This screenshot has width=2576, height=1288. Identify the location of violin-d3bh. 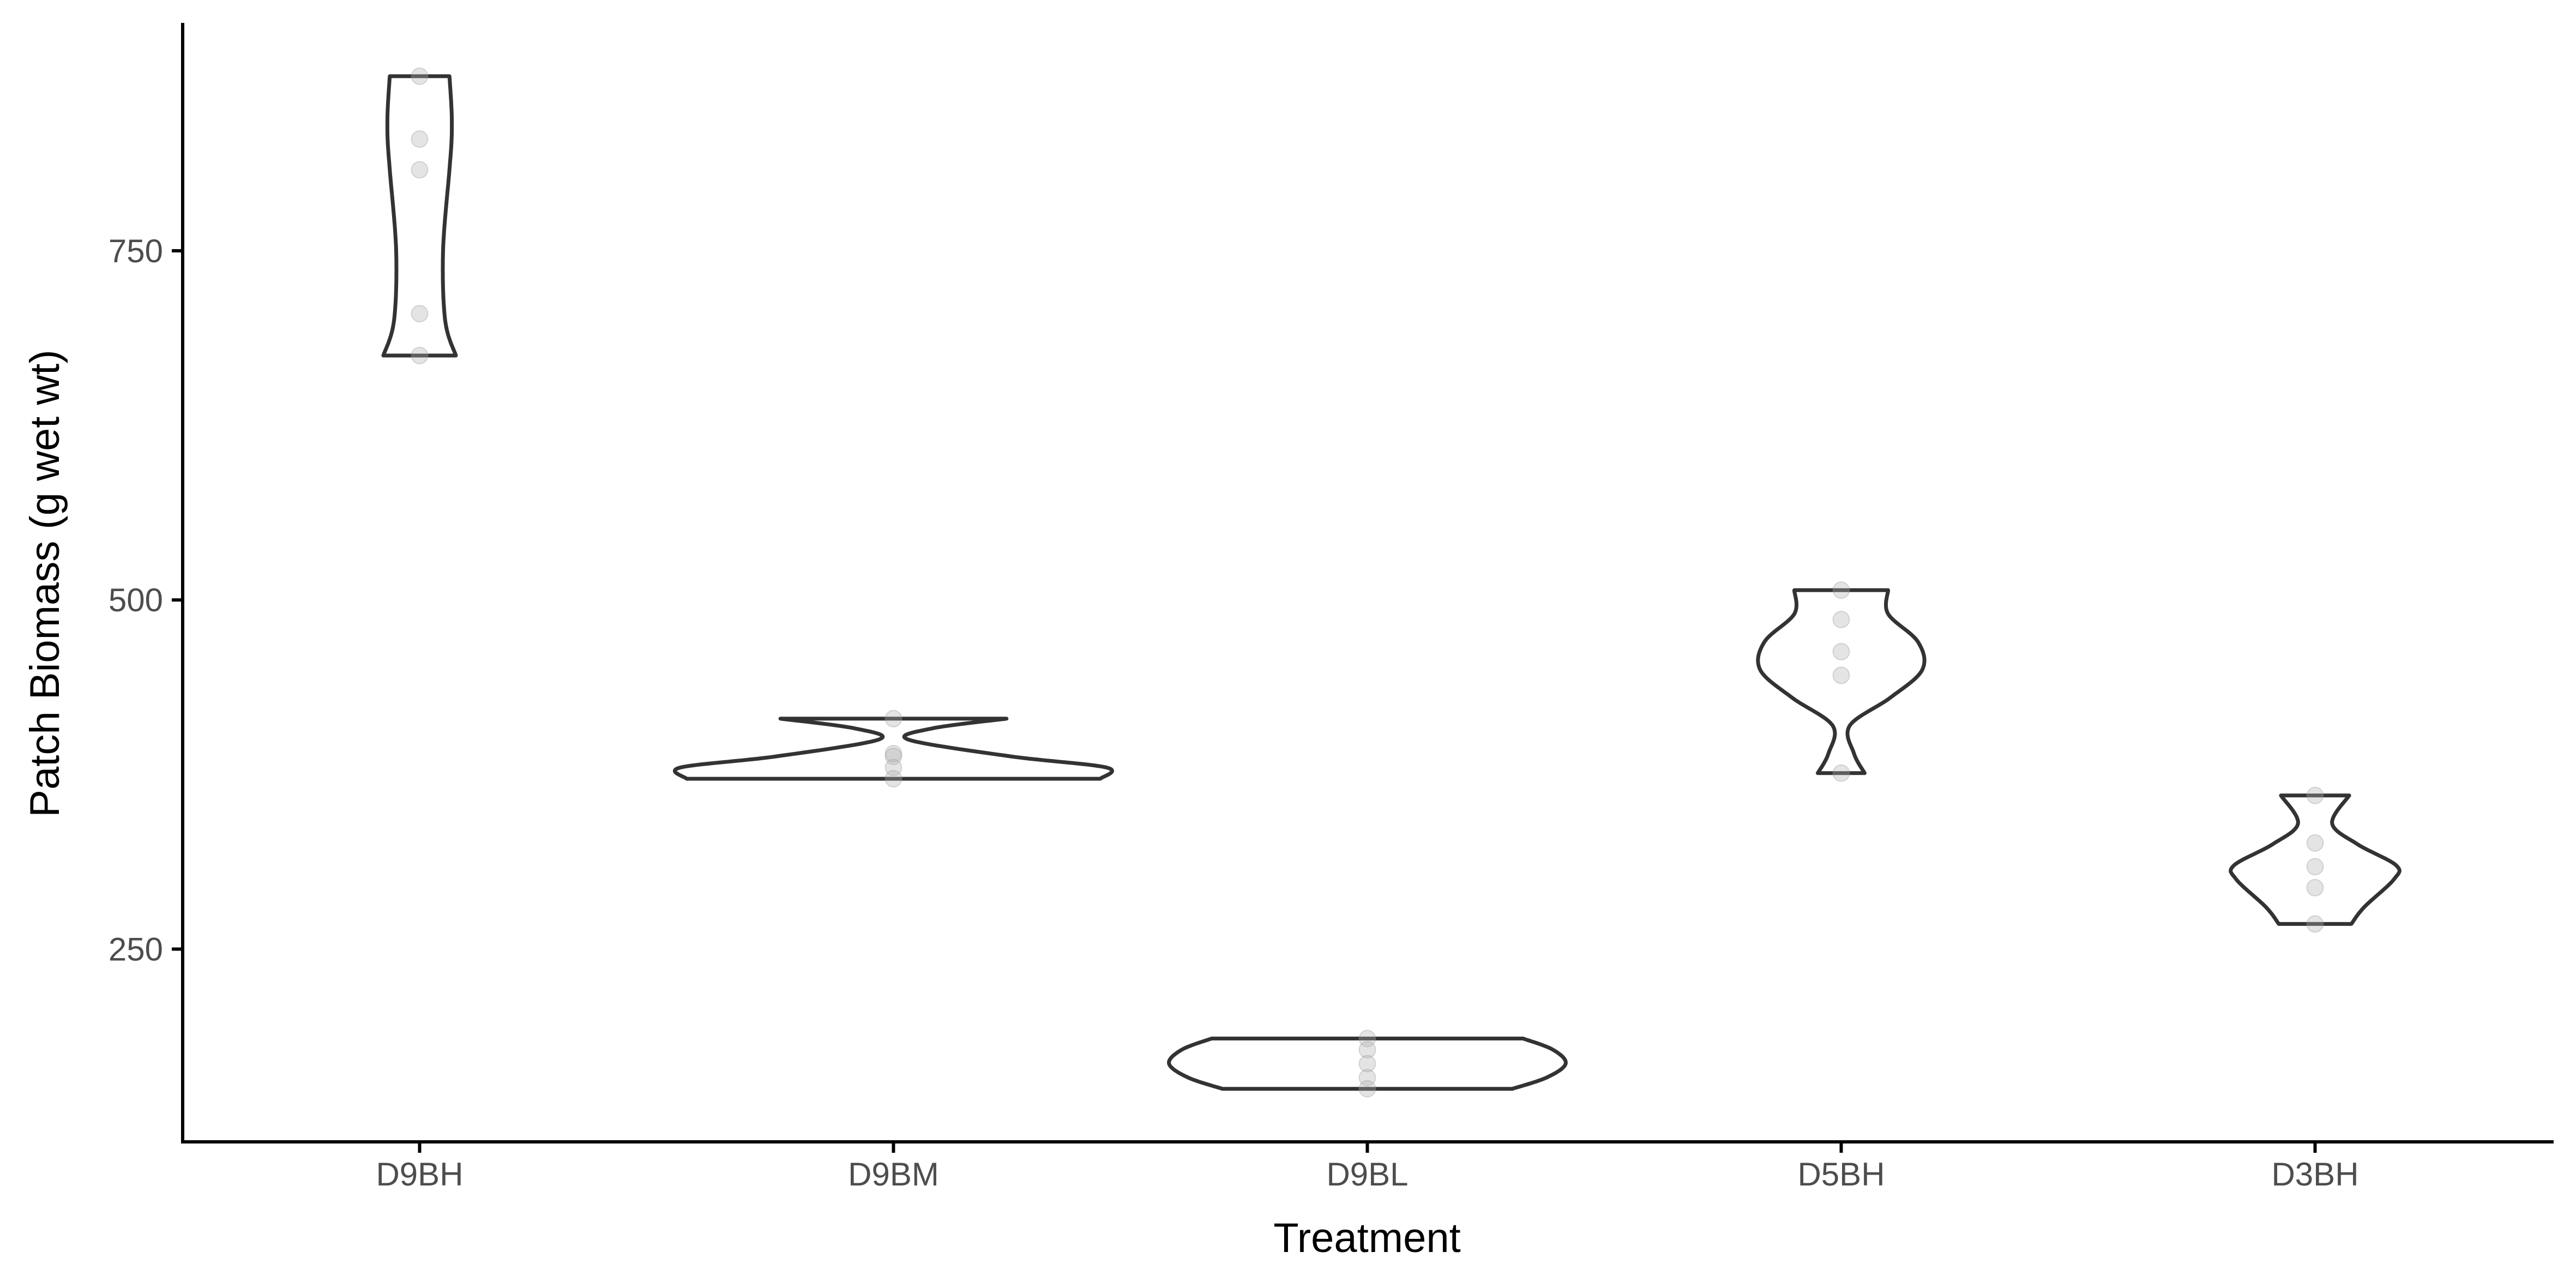
(2315, 859).